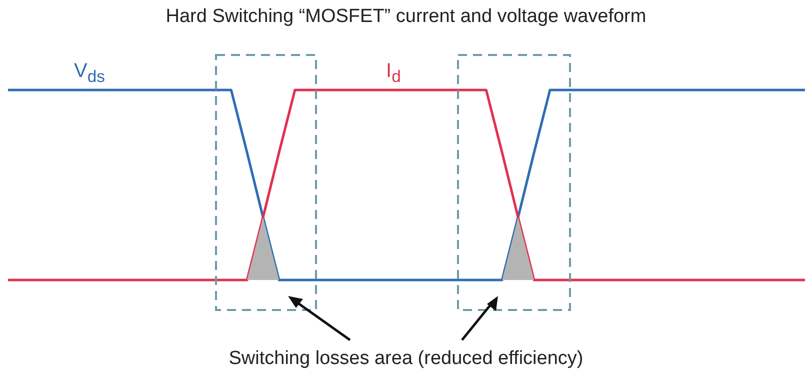 This screenshot has height=378, width=812. Describe the element at coordinates (406, 17) in the screenshot. I see `chart-title: Hard Switching “MOSFET” current and voltage waveform` at that location.